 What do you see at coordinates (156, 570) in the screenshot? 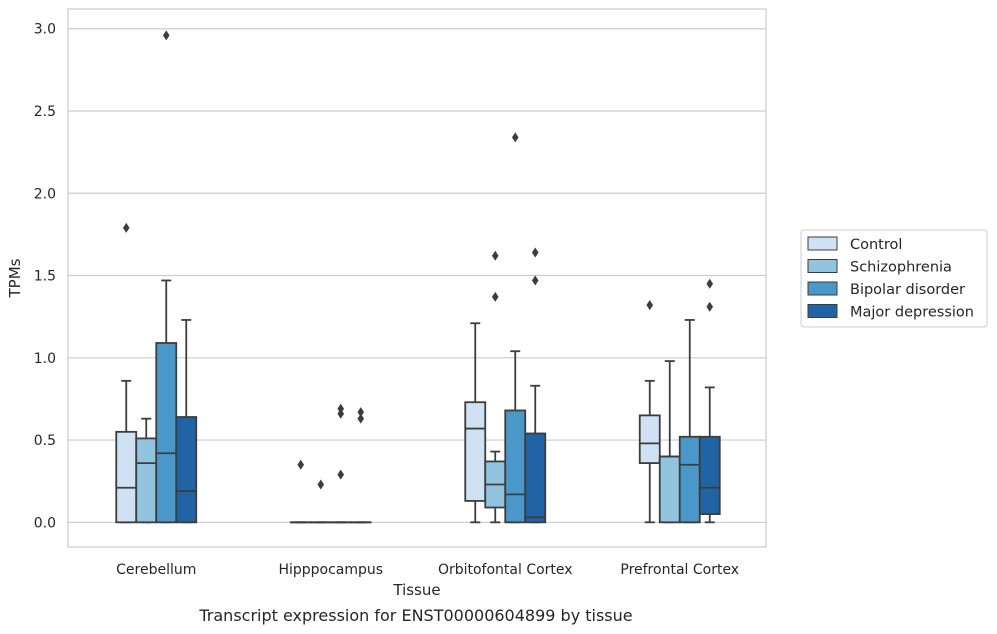
I see `x-tick-label: Cerebellum` at bounding box center [156, 570].